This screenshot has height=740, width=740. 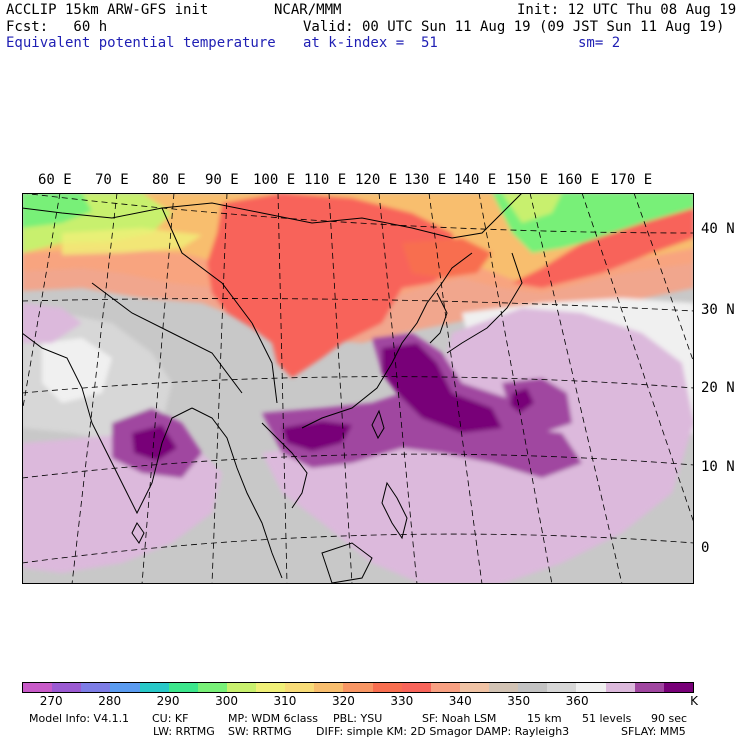 What do you see at coordinates (370, 43) in the screenshot?
I see `level-label: at k-index = 51` at bounding box center [370, 43].